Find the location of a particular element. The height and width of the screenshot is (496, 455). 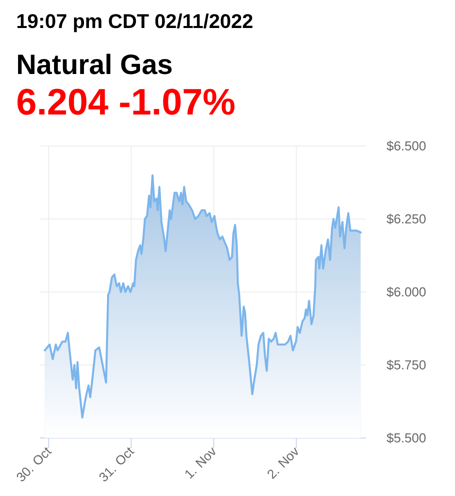

x-tick-label: 2. Nov is located at coordinates (283, 463).